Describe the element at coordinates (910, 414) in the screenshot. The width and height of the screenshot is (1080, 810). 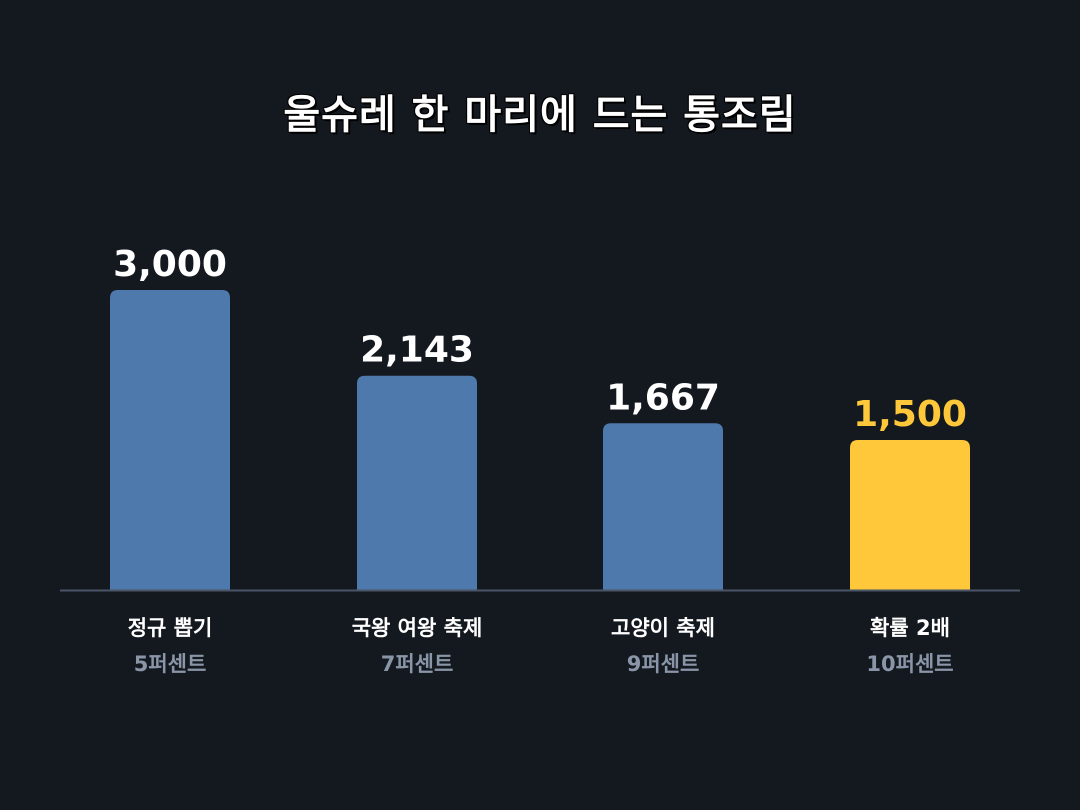
I see `value-label: 1,500` at that location.